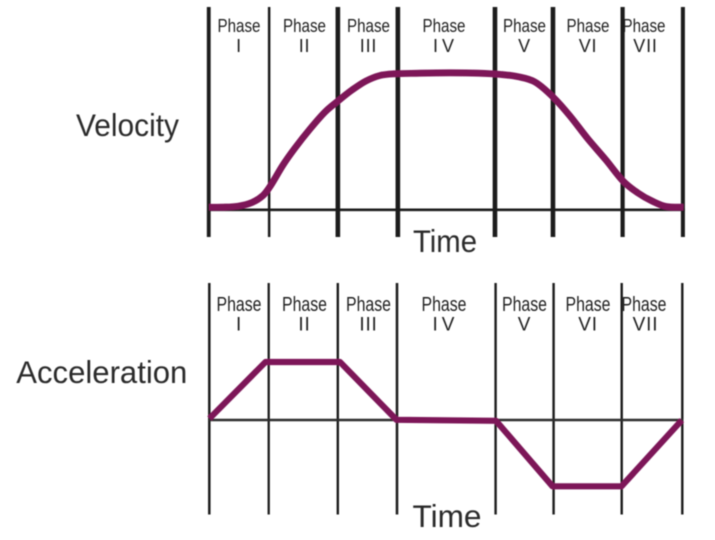  What do you see at coordinates (101, 372) in the screenshot?
I see `svg-text: Acceleration` at bounding box center [101, 372].